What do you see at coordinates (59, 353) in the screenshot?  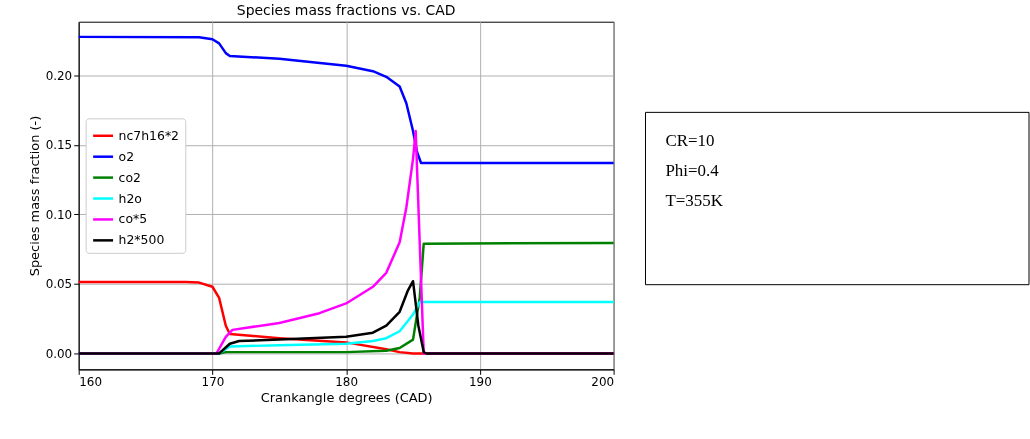 I see `y-tick-label: 0.00` at bounding box center [59, 353].